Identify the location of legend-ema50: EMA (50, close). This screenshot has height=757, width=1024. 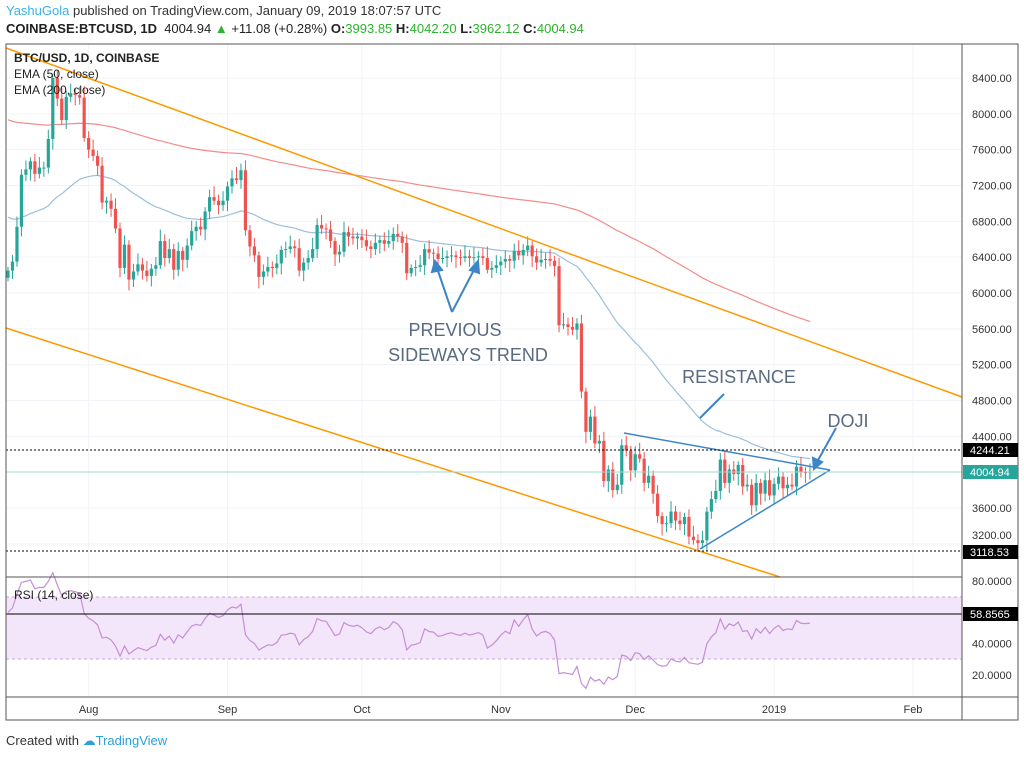
(56, 74).